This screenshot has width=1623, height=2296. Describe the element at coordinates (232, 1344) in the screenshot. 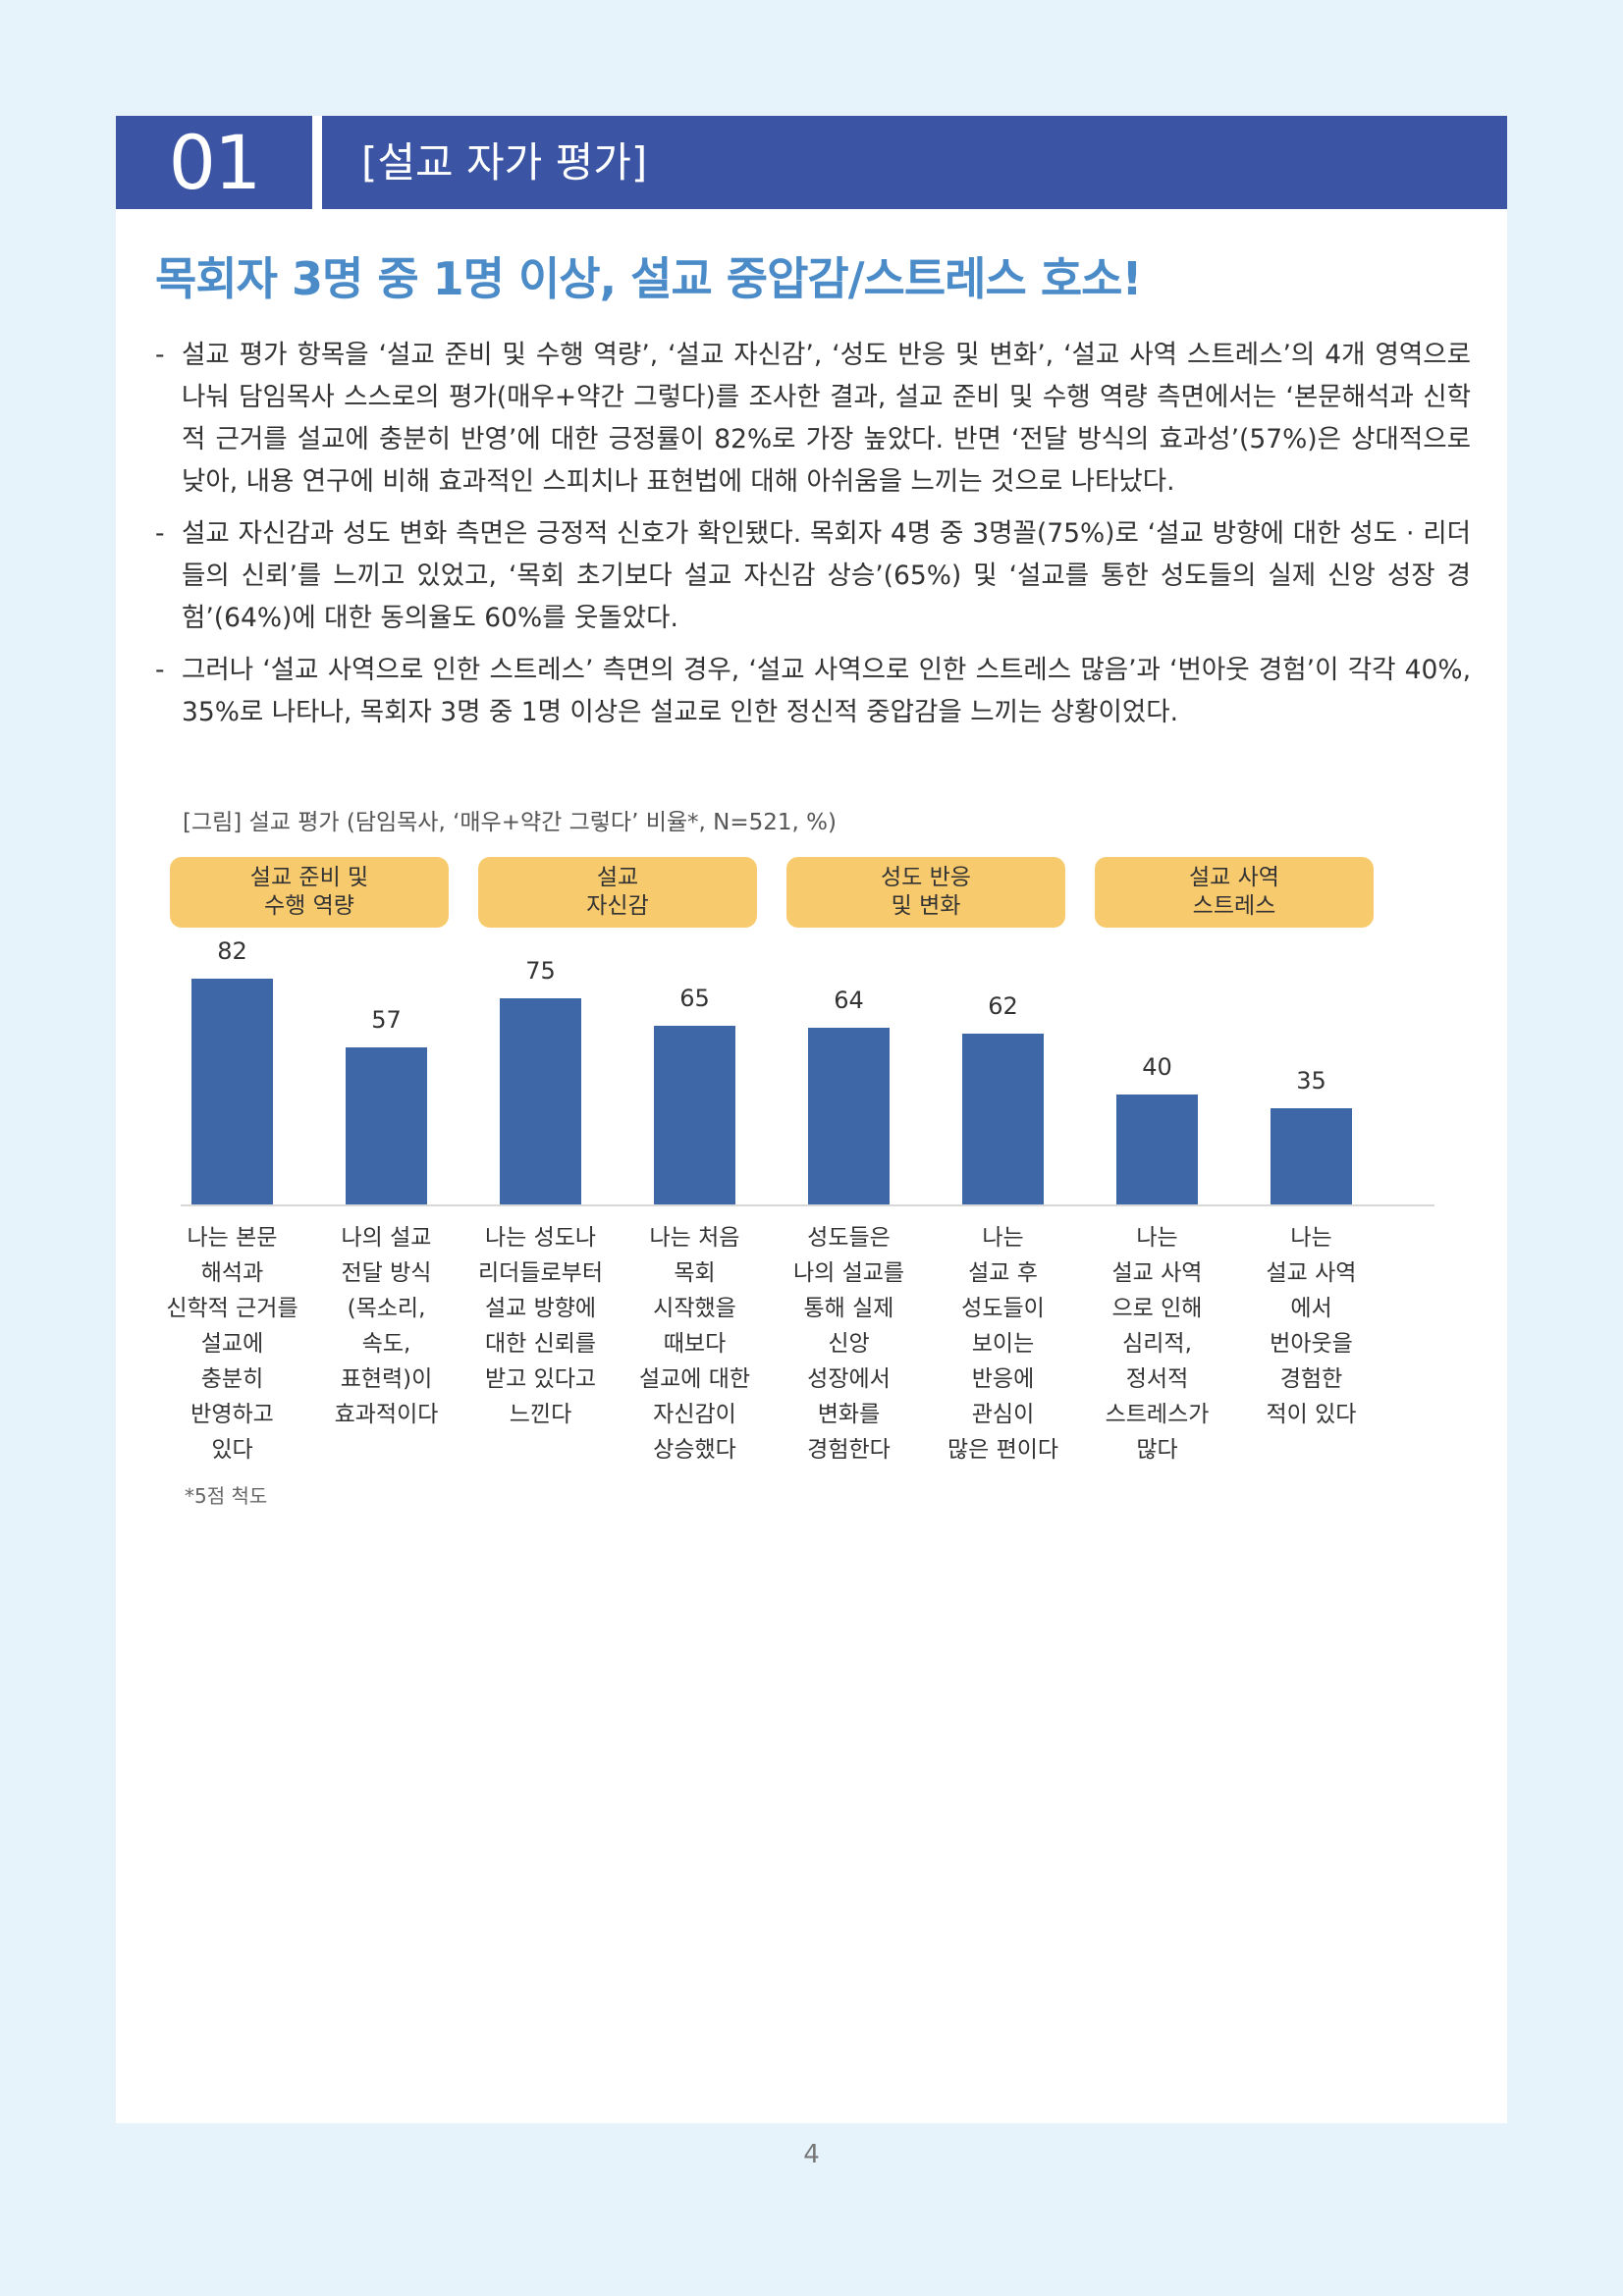

I see `category-label-1: 나는 본문 해석과 신학적 근거를 설교에 충분히 반영하고 있다` at that location.